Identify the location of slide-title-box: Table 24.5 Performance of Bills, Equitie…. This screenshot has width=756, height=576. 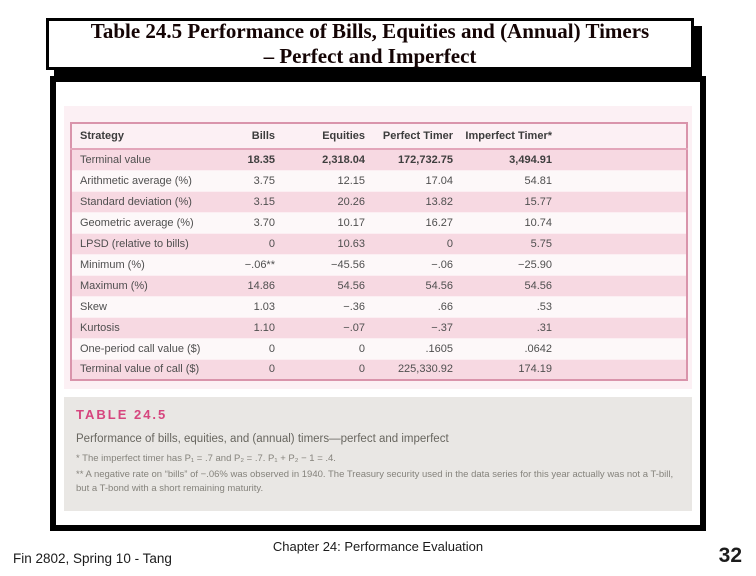
(370, 44).